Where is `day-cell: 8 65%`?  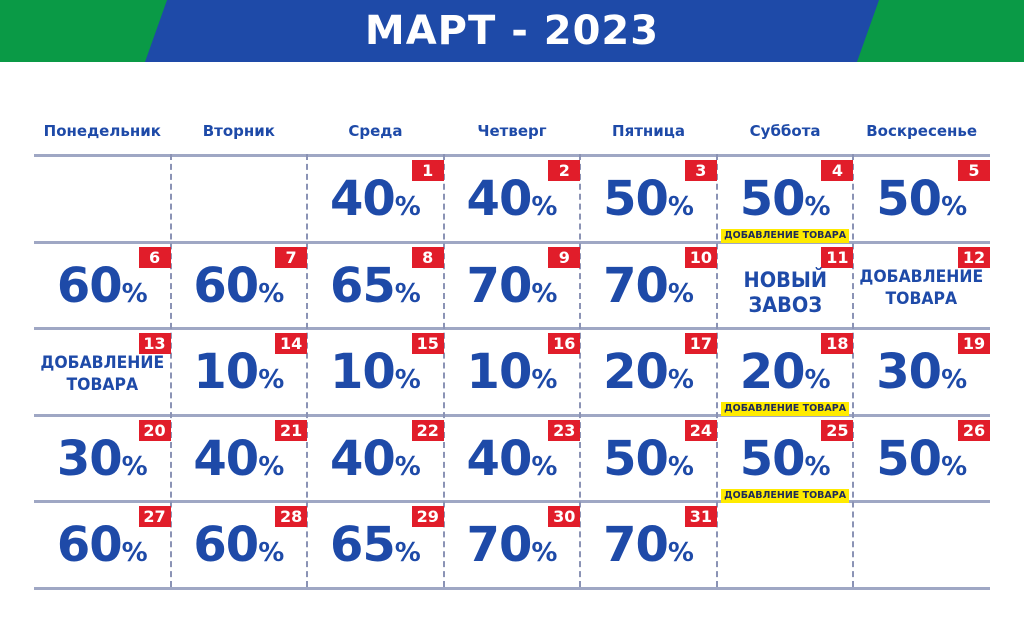
day-cell: 8 65% is located at coordinates (375, 287).